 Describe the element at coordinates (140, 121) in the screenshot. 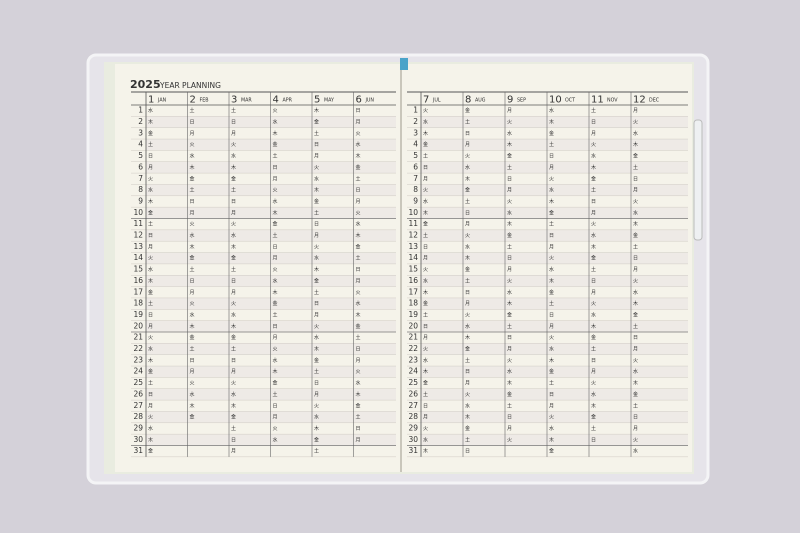

I see `day-number: 2` at that location.